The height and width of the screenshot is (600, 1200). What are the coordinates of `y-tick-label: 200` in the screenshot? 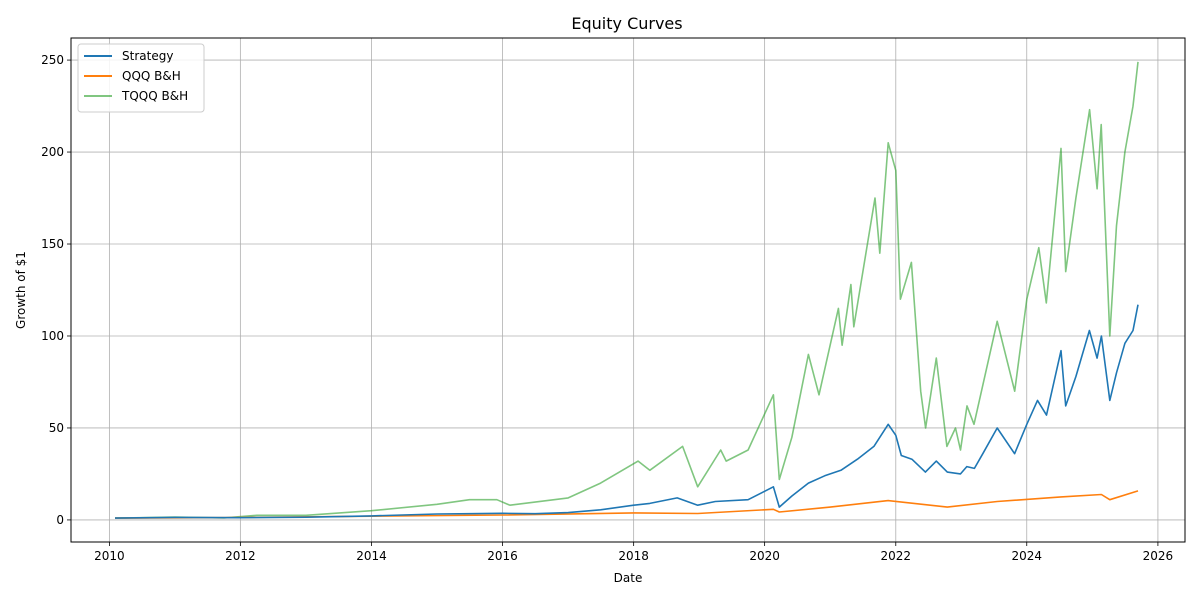 It's located at (52, 152).